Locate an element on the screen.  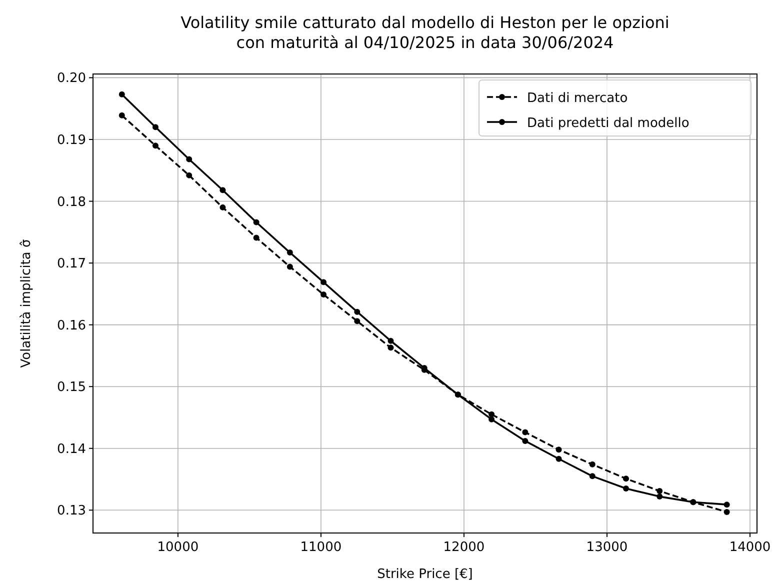
x-tick-label: 13000 is located at coordinates (607, 547).